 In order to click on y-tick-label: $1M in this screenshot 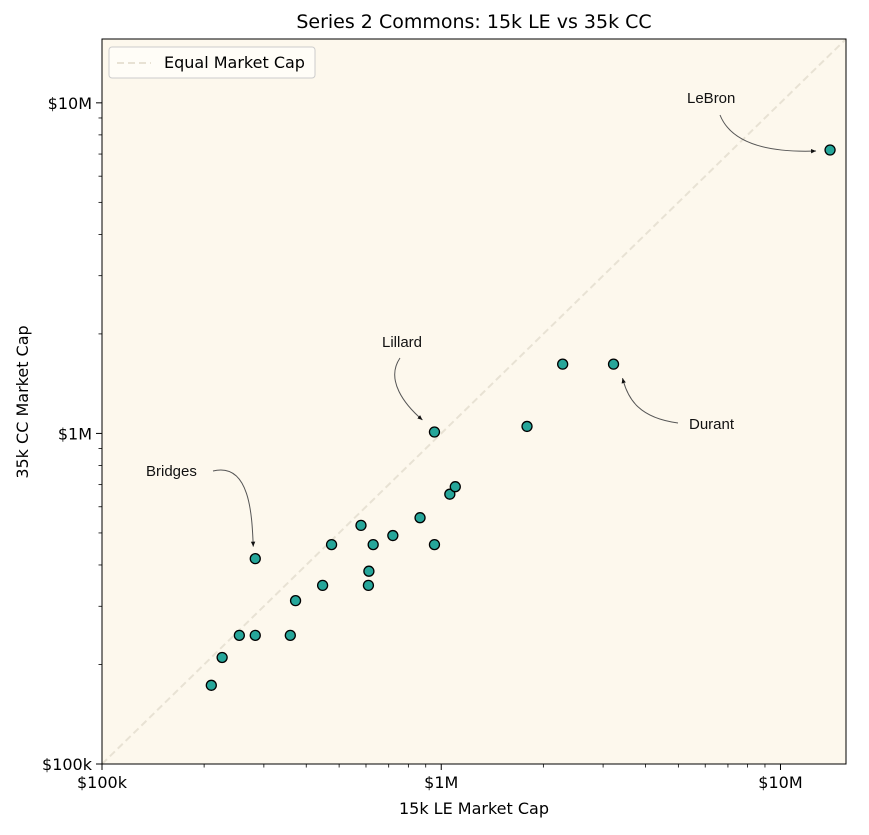, I will do `click(75, 433)`.